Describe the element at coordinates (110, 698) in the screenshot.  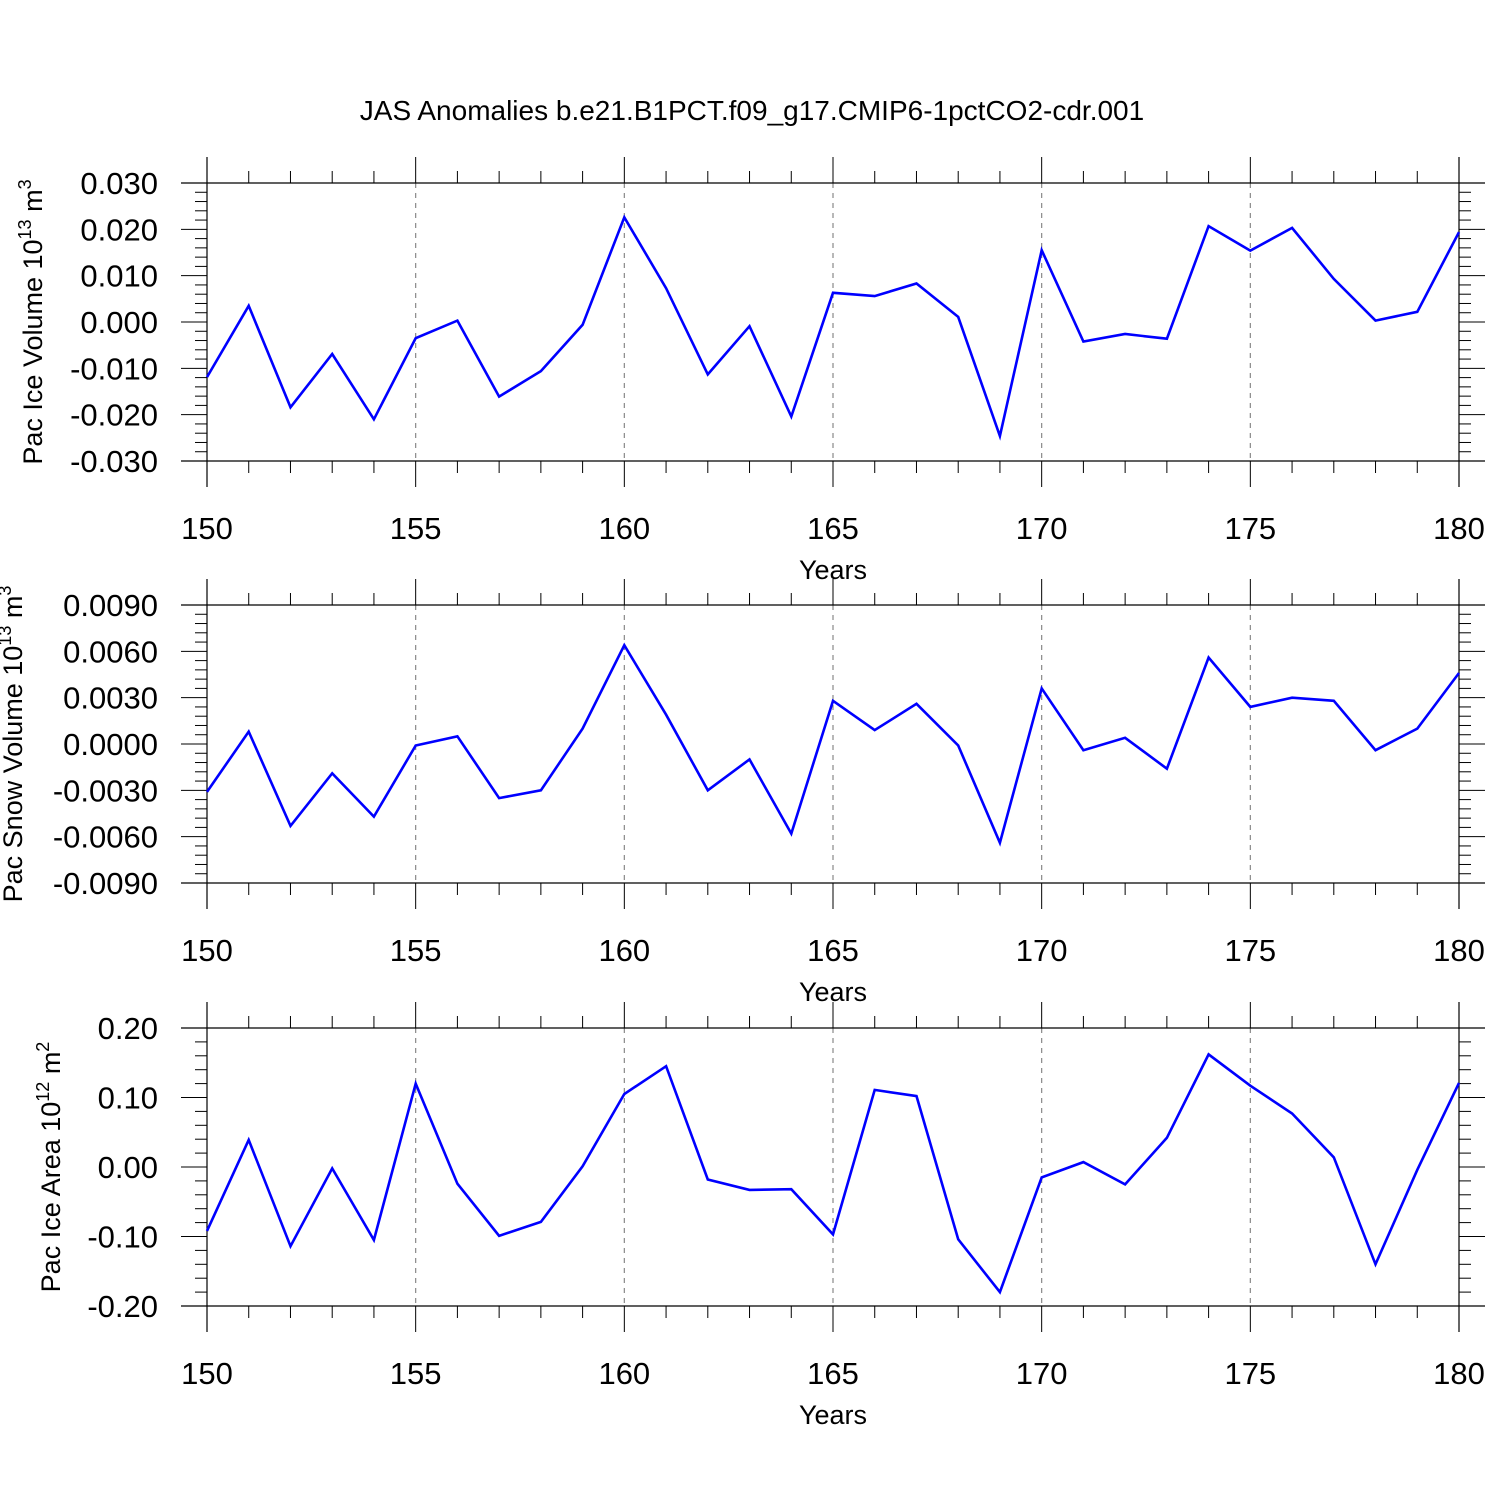
I see `y-tick-label: 0.0030` at that location.